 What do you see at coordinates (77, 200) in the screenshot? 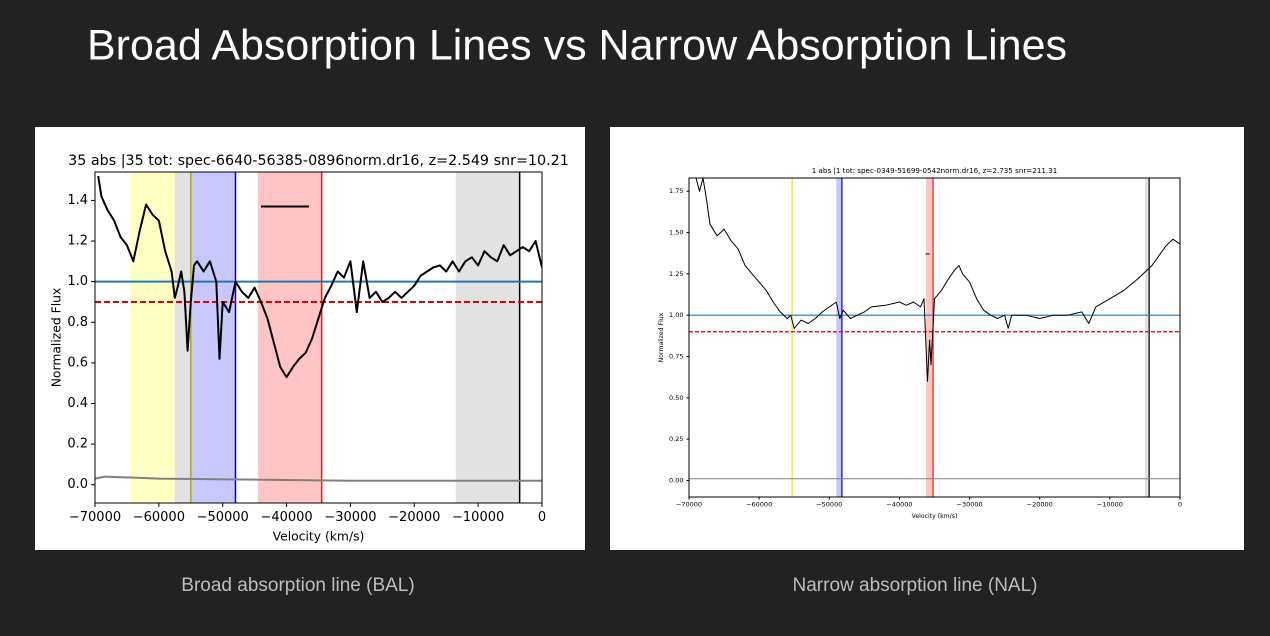
I see `y-tick-label: 1.4` at bounding box center [77, 200].